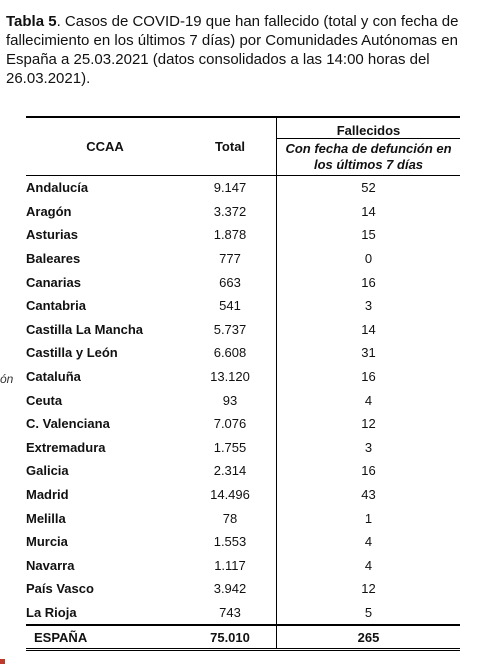  Describe the element at coordinates (66, 447) in the screenshot. I see `row-ccaa: Extremadura` at that location.